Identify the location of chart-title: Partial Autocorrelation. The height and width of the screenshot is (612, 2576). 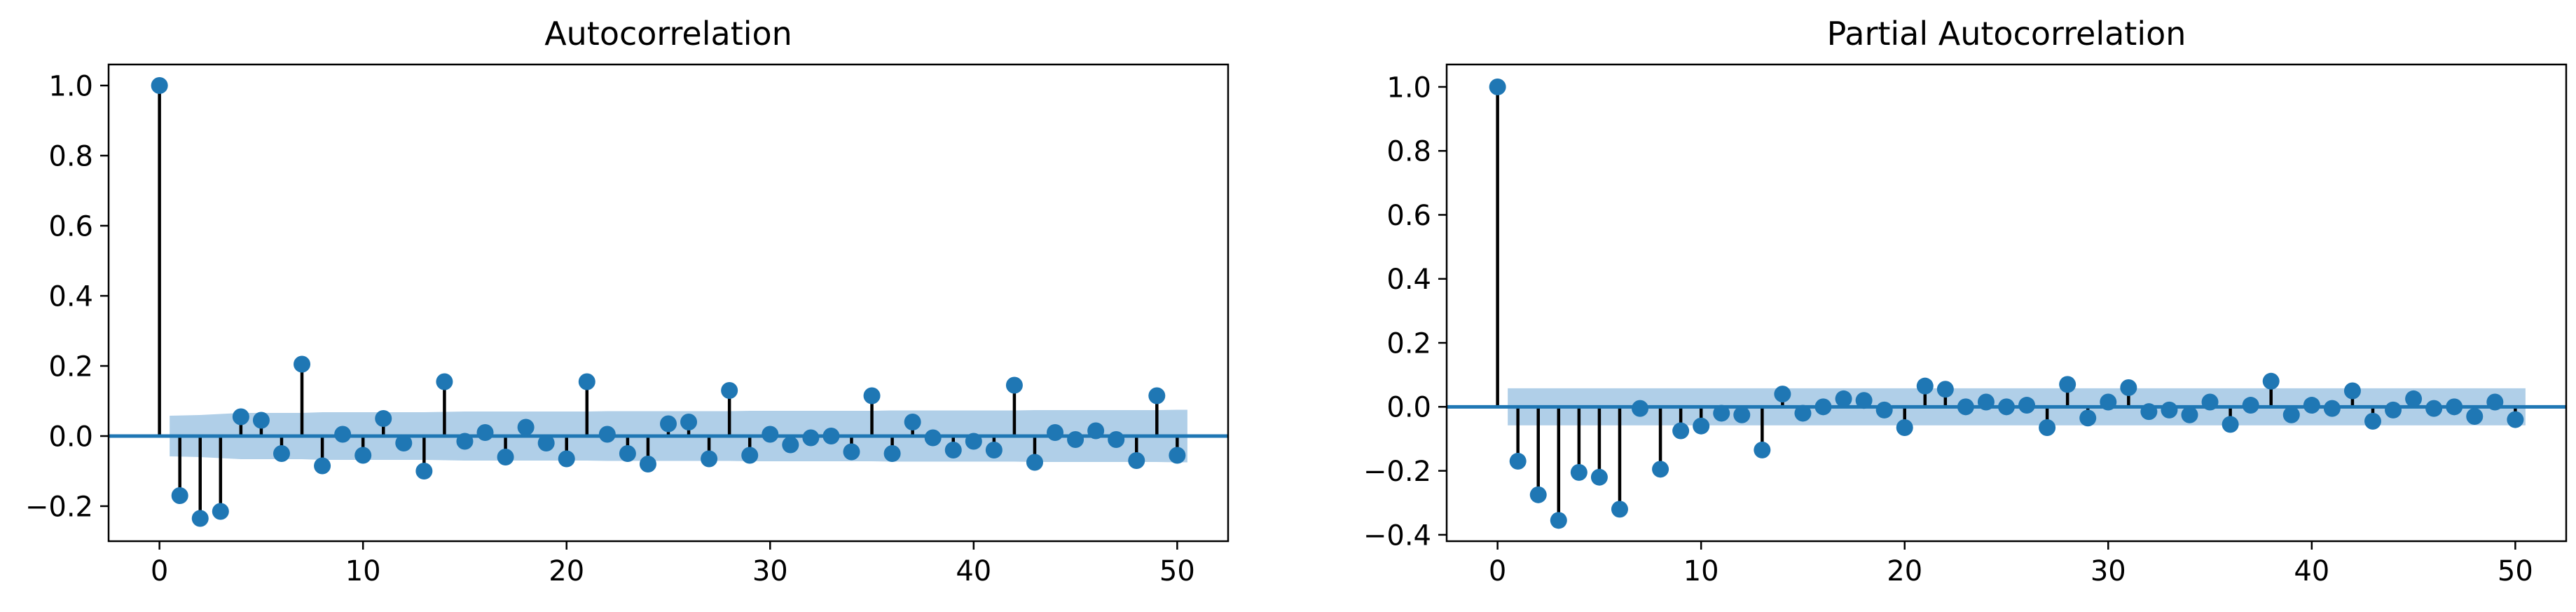
(2006, 34).